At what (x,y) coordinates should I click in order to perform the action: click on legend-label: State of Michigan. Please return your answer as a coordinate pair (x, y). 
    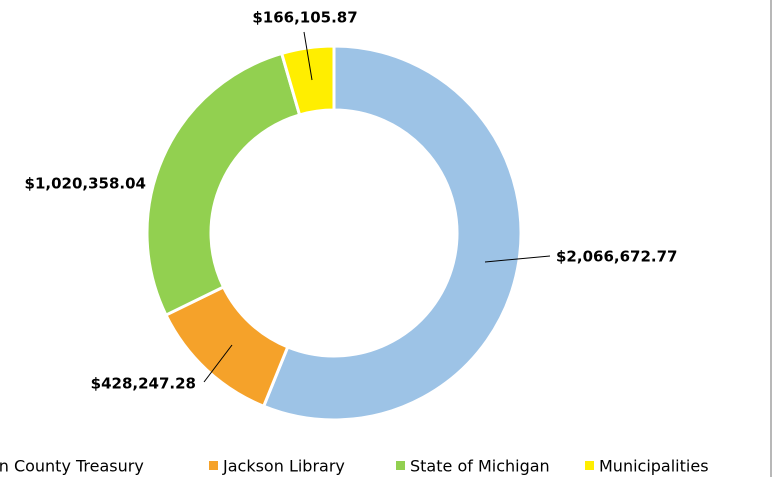
    Looking at the image, I should click on (480, 466).